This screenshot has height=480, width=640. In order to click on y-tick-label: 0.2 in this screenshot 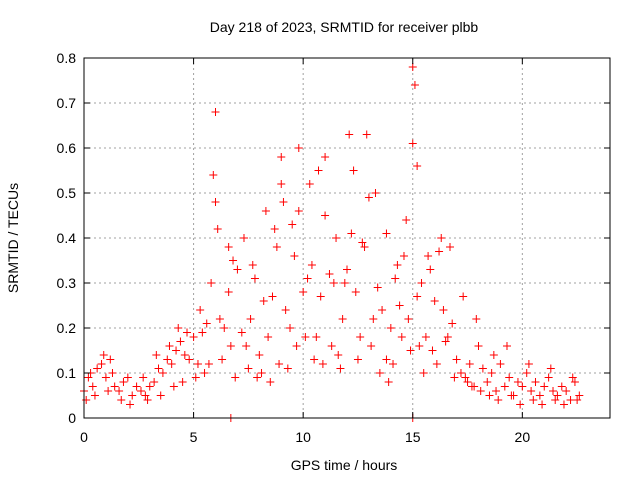, I will do `click(67, 328)`.